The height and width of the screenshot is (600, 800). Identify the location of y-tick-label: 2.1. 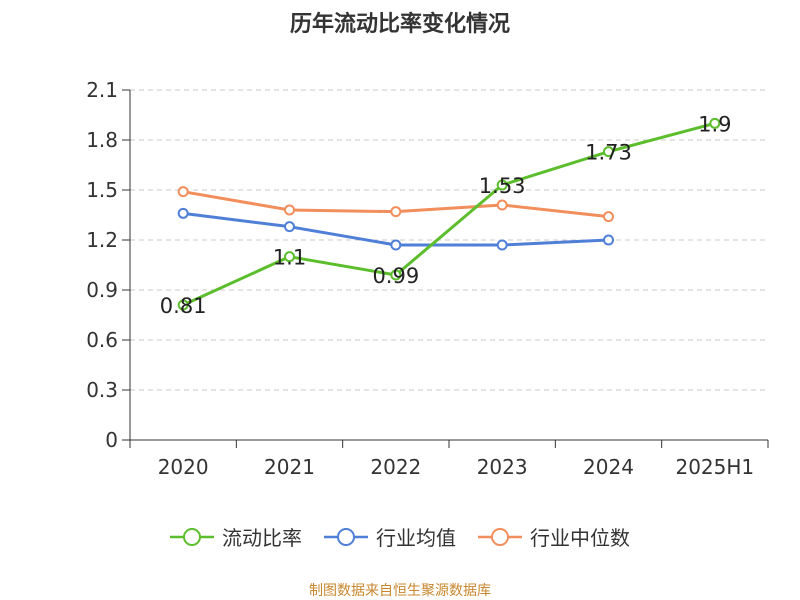
(102, 90).